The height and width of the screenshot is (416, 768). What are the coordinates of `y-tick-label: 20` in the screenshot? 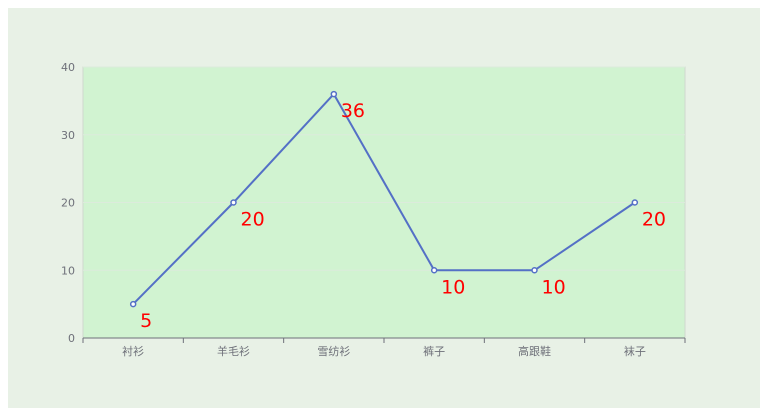 It's located at (68, 203).